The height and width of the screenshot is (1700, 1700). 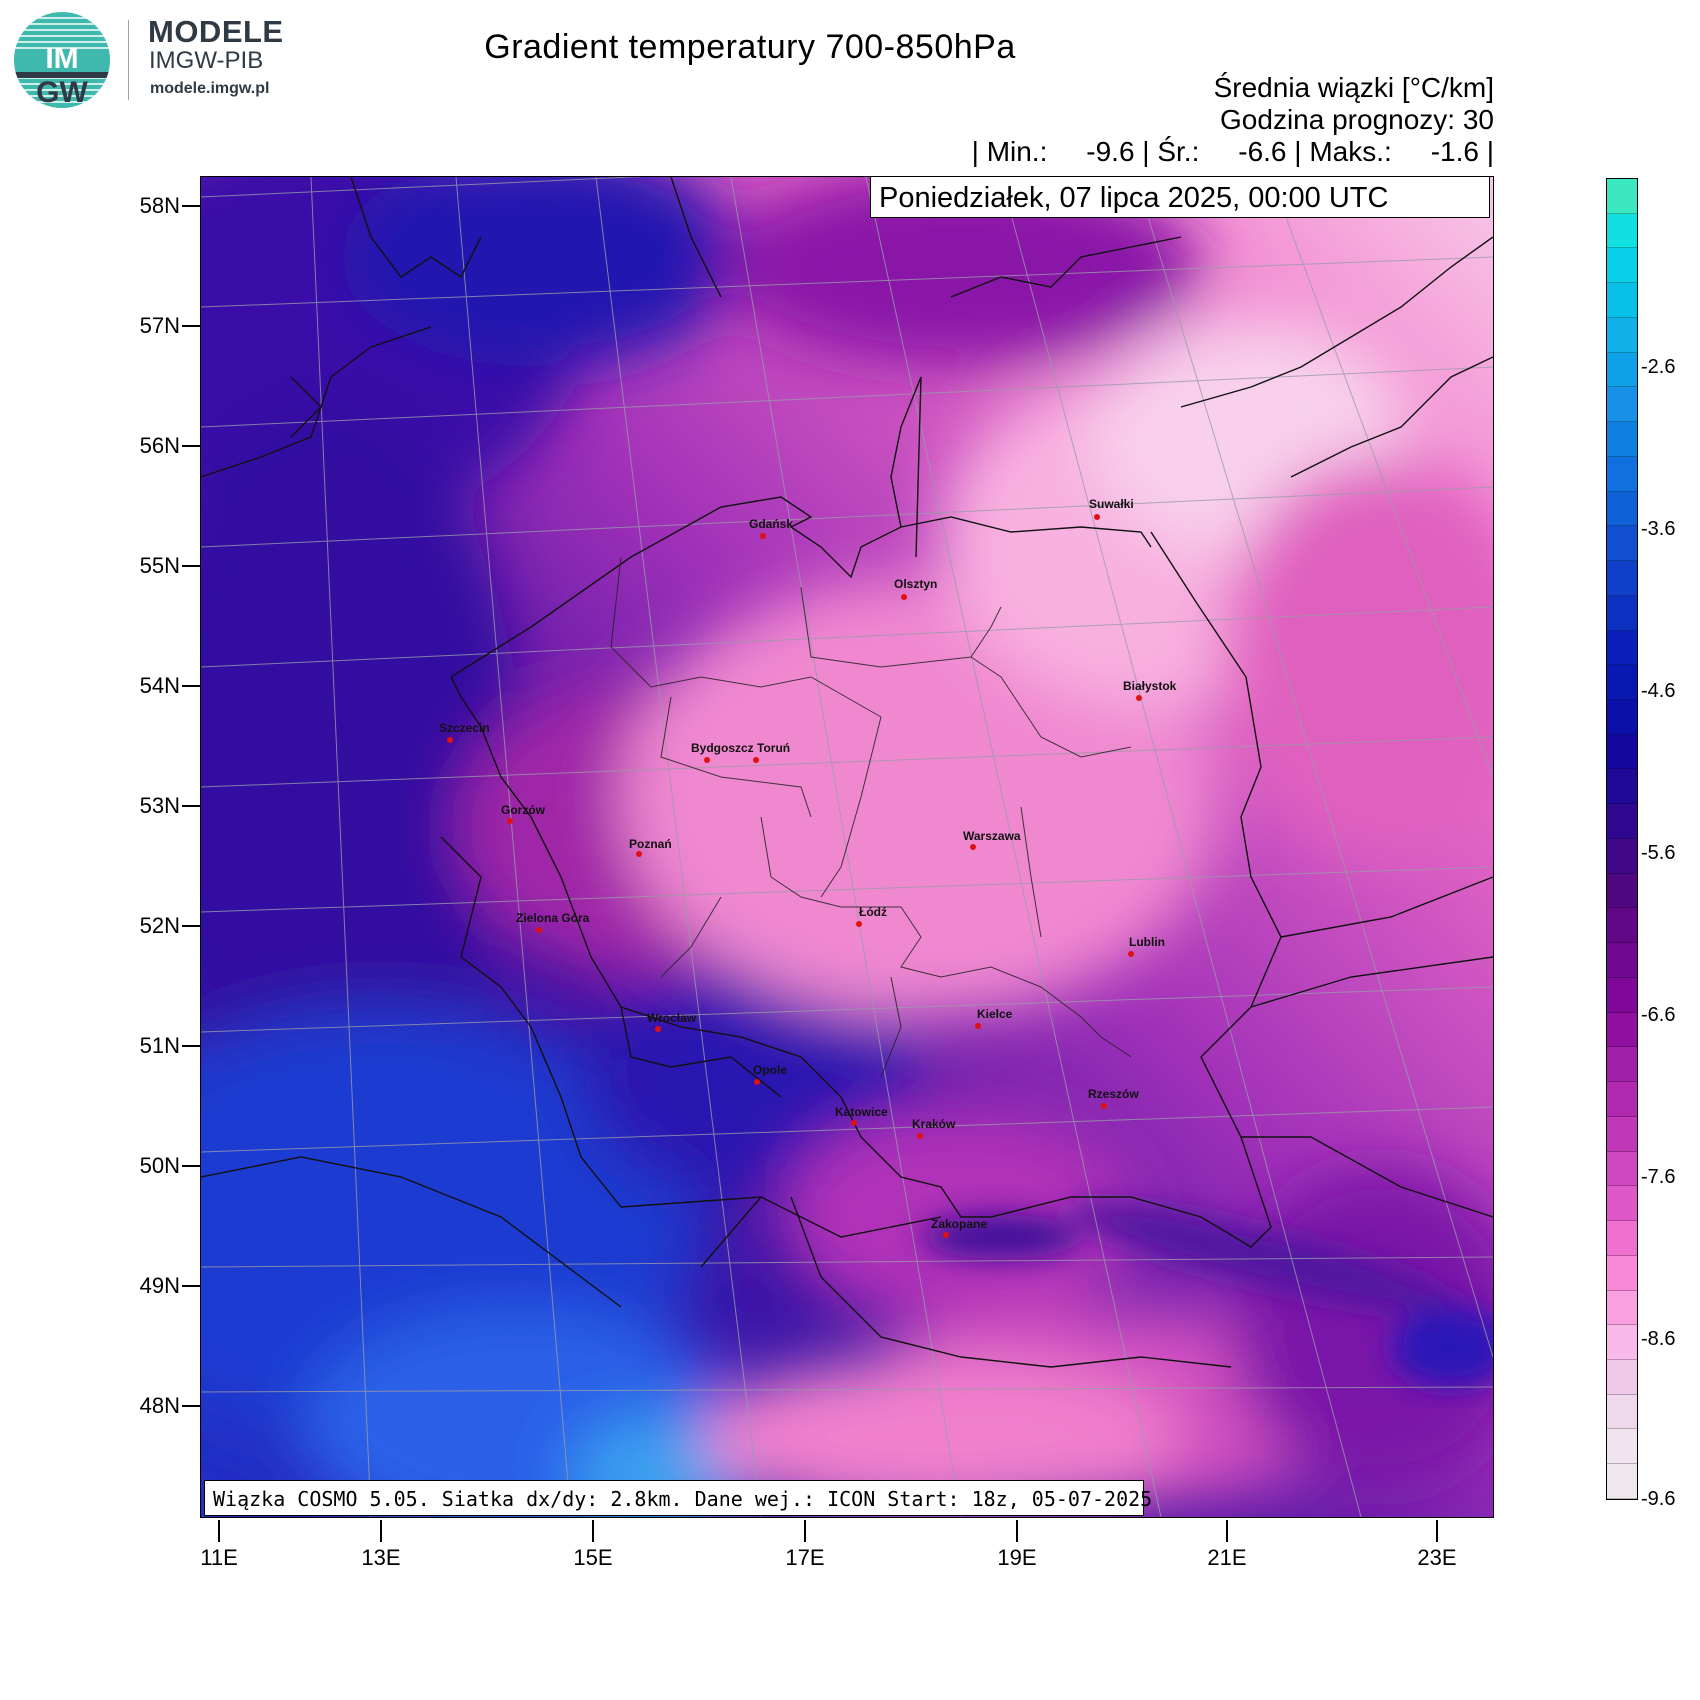 What do you see at coordinates (1658, 853) in the screenshot?
I see `colorbar-label: -5.6` at bounding box center [1658, 853].